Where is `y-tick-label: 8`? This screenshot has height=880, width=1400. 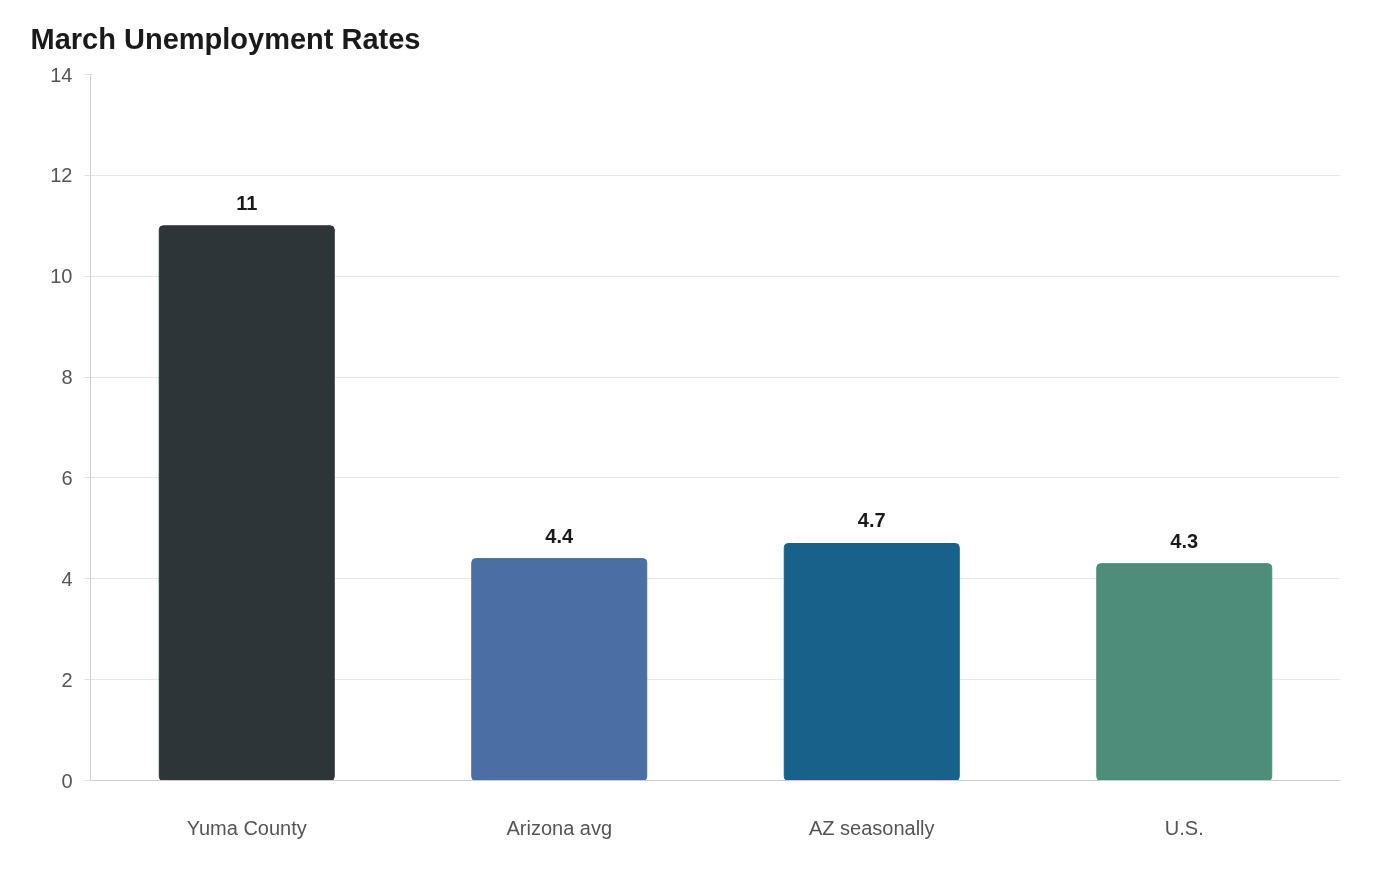
y-tick-label: 8 is located at coordinates (67, 377).